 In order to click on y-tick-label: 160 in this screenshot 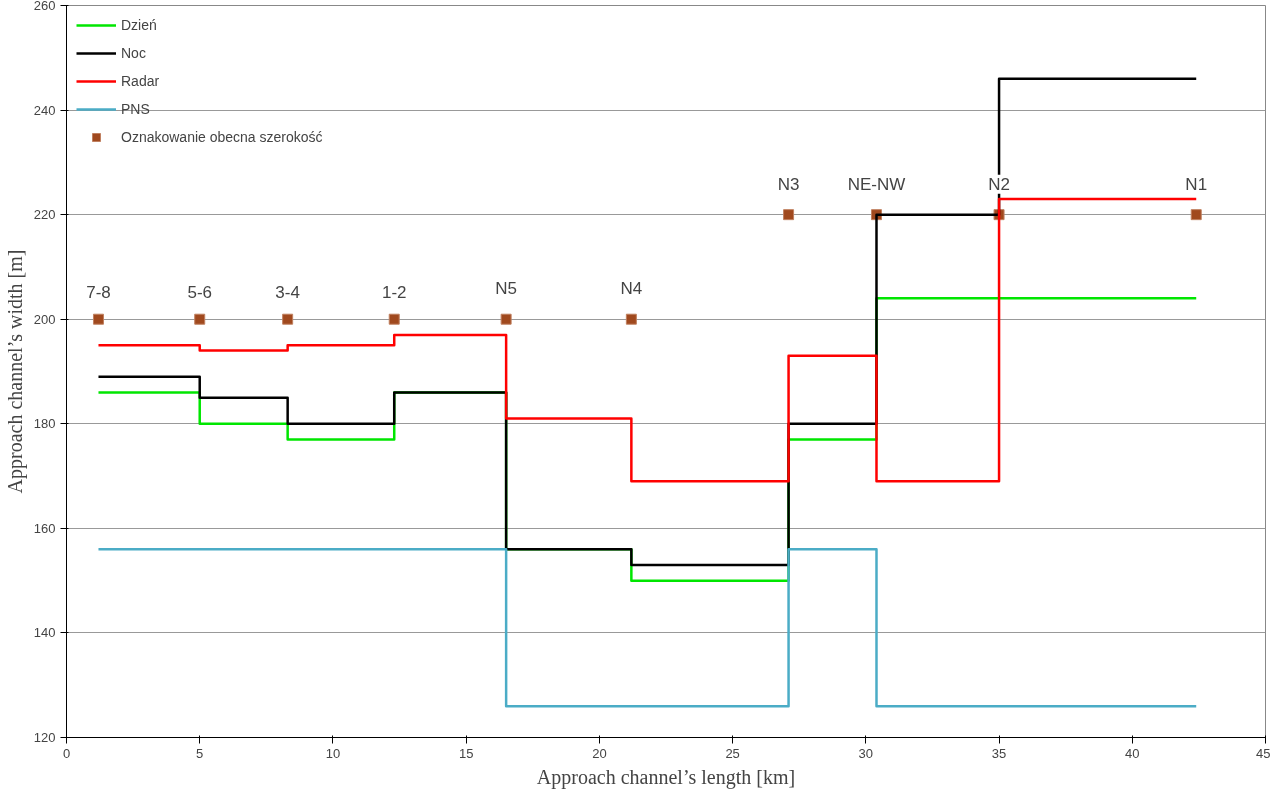, I will do `click(44, 528)`.